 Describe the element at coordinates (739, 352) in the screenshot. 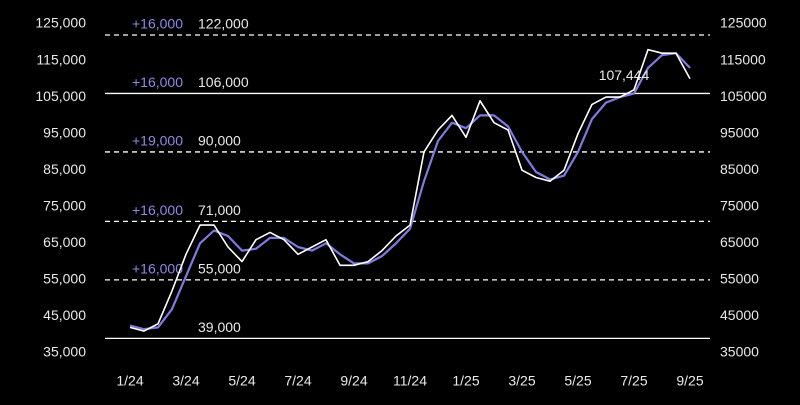

I see `y2-tick-label: 35000` at that location.